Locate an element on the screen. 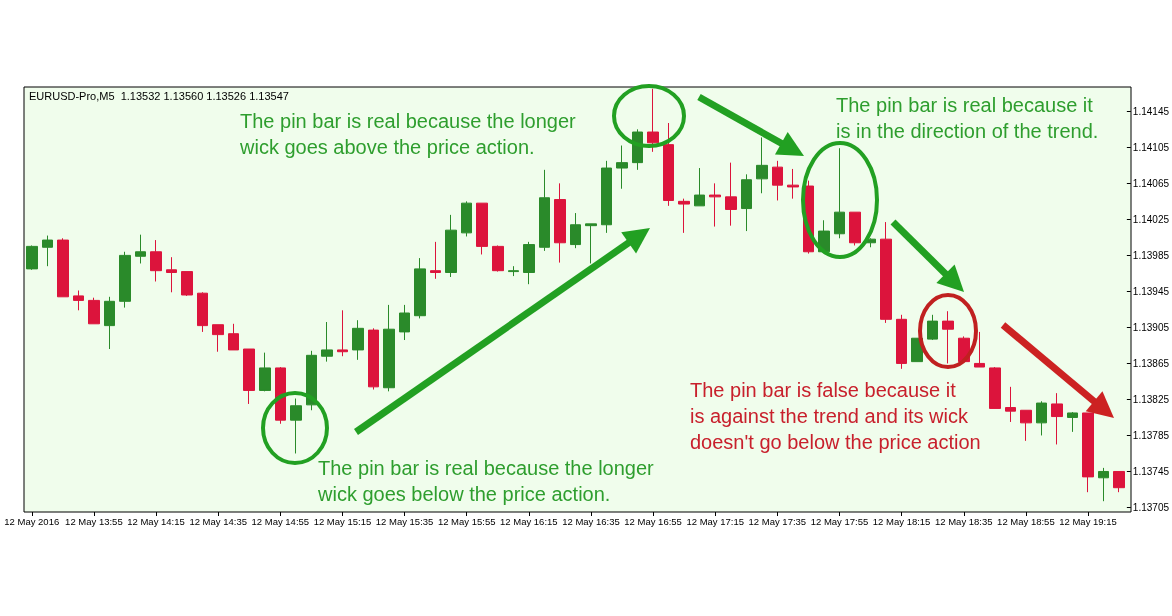 The image size is (1172, 616). x-tick-label: 12 May 18:35 is located at coordinates (963, 521).